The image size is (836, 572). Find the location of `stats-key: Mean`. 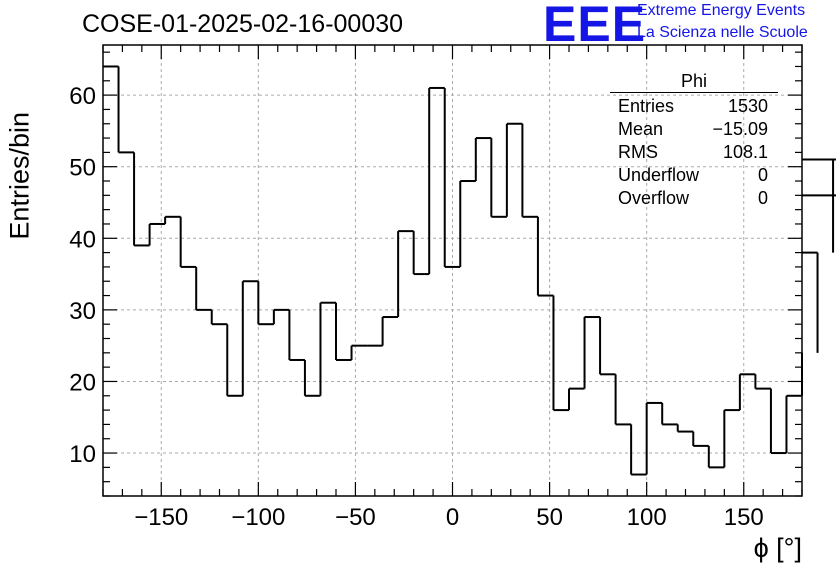

stats-key: Mean is located at coordinates (641, 129).